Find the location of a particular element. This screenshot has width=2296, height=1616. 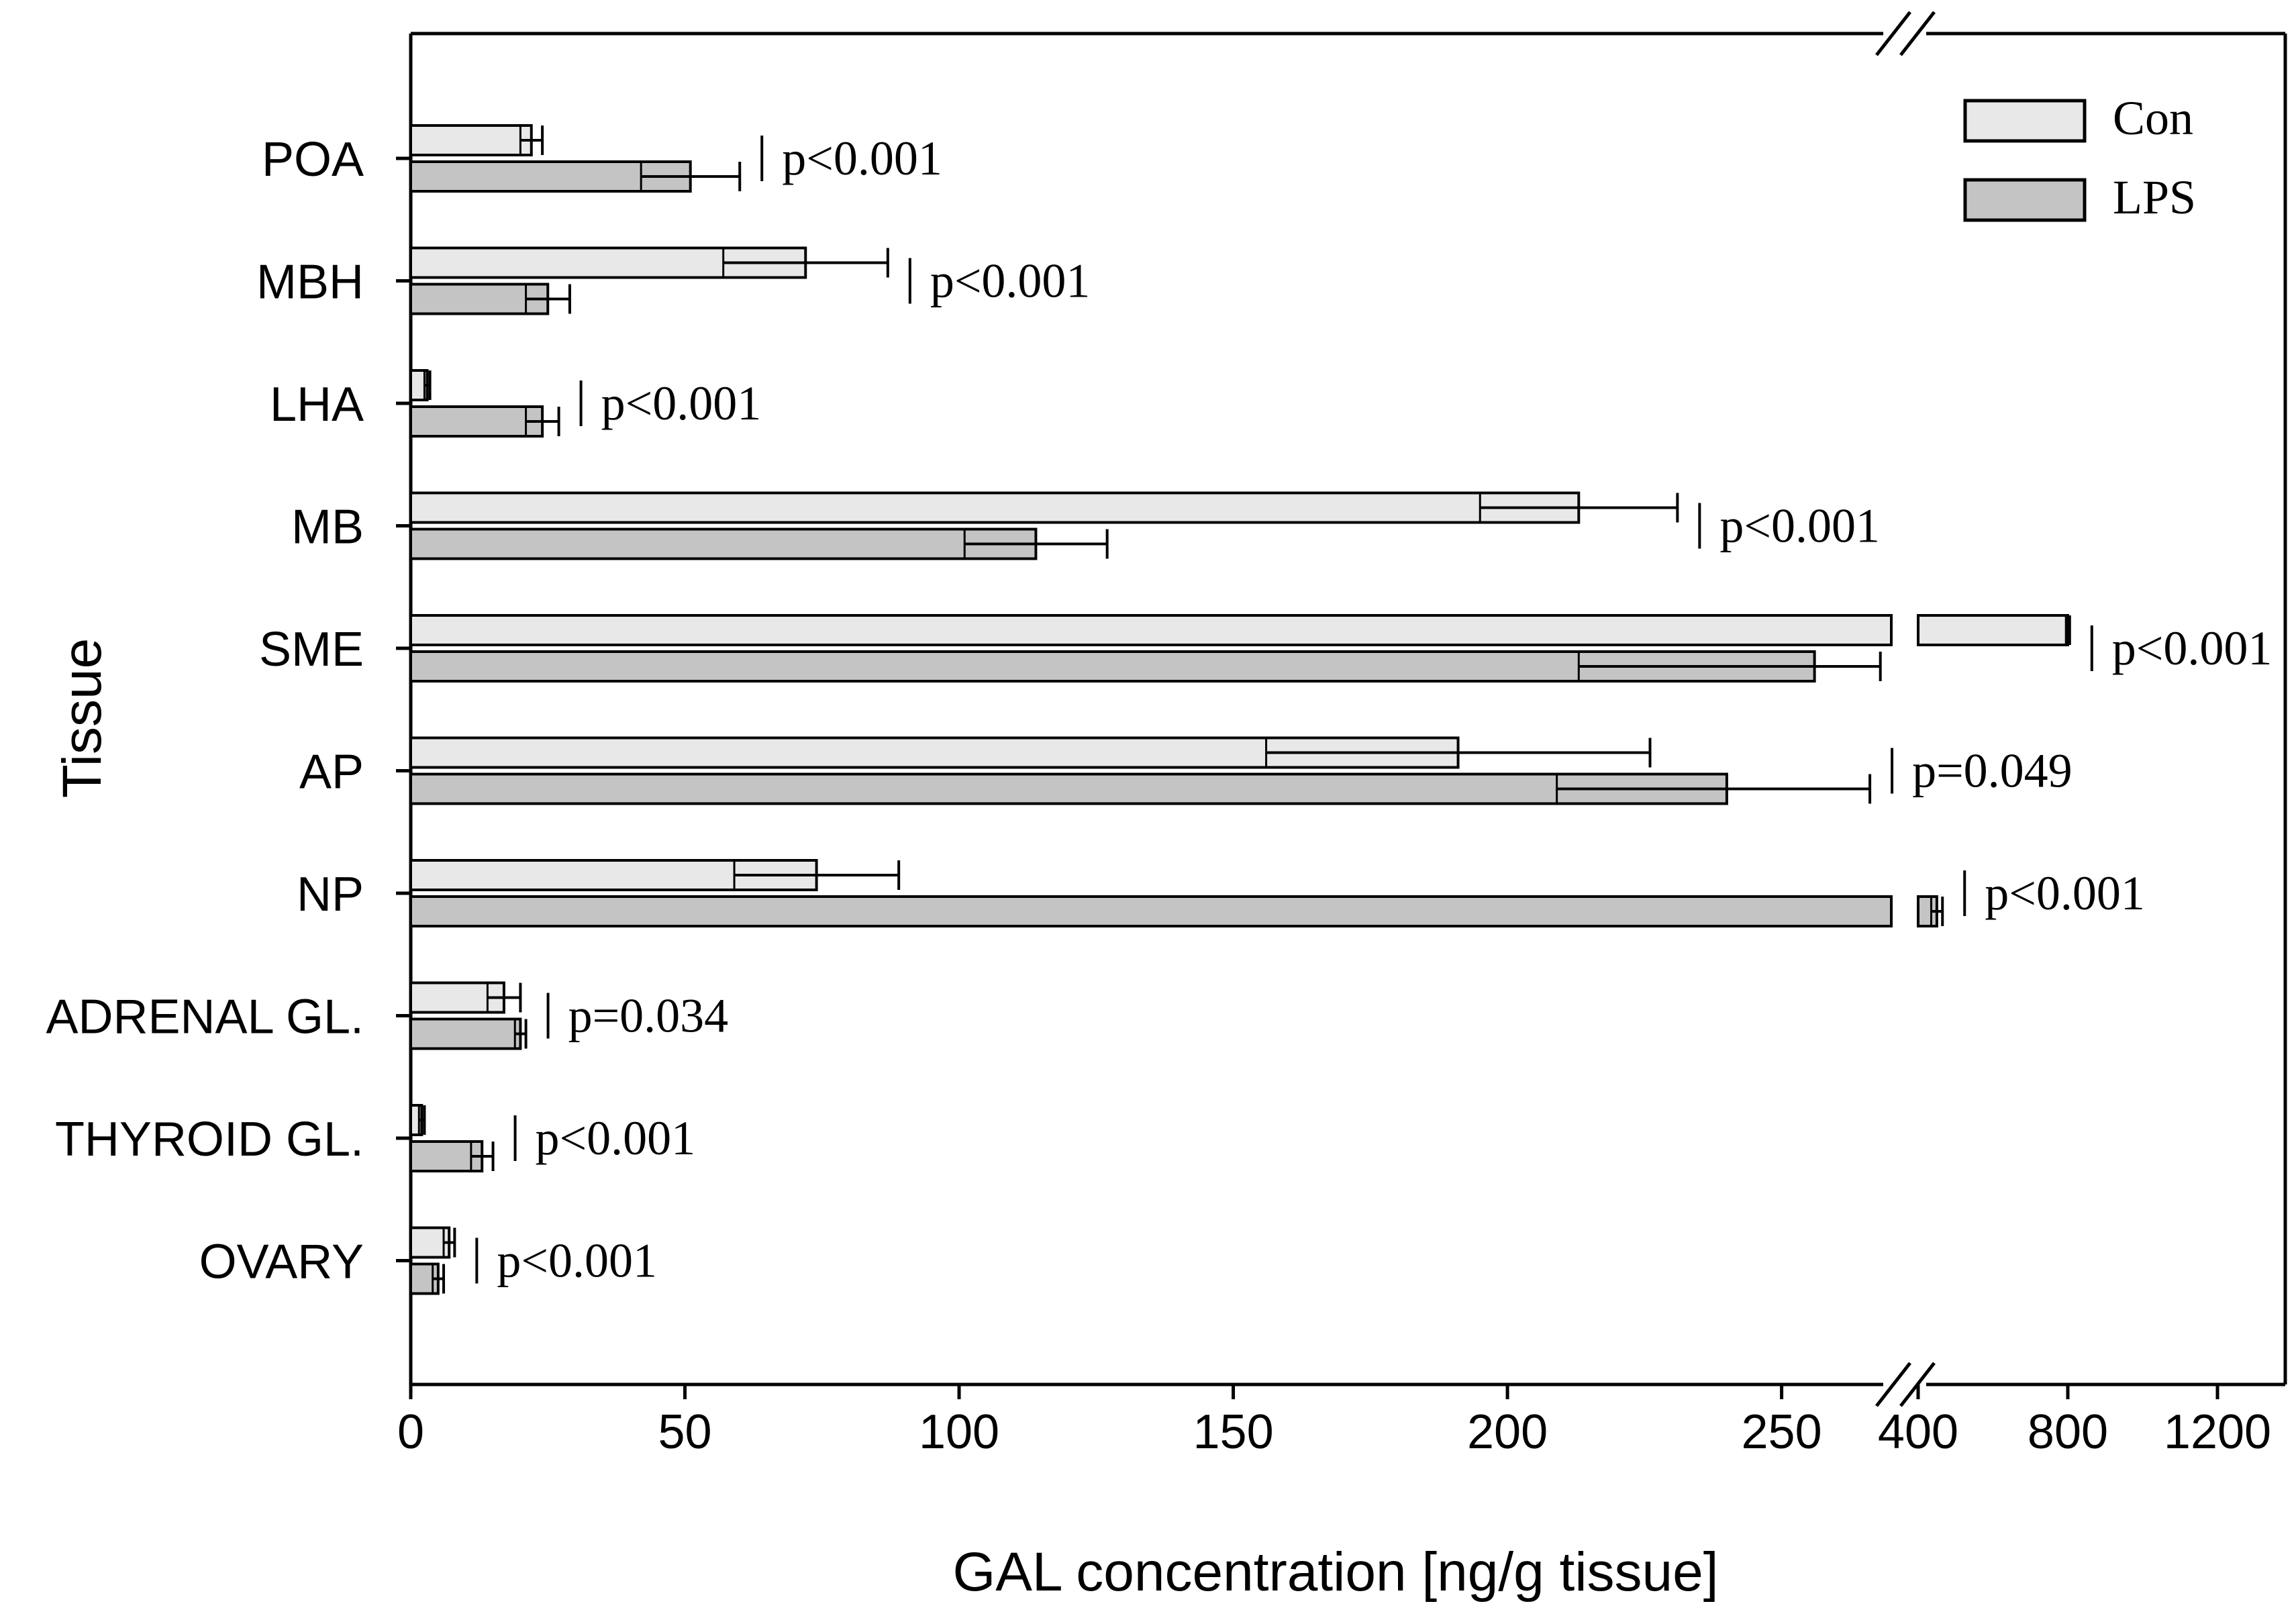

x-tick-label: 100 is located at coordinates (959, 1432).